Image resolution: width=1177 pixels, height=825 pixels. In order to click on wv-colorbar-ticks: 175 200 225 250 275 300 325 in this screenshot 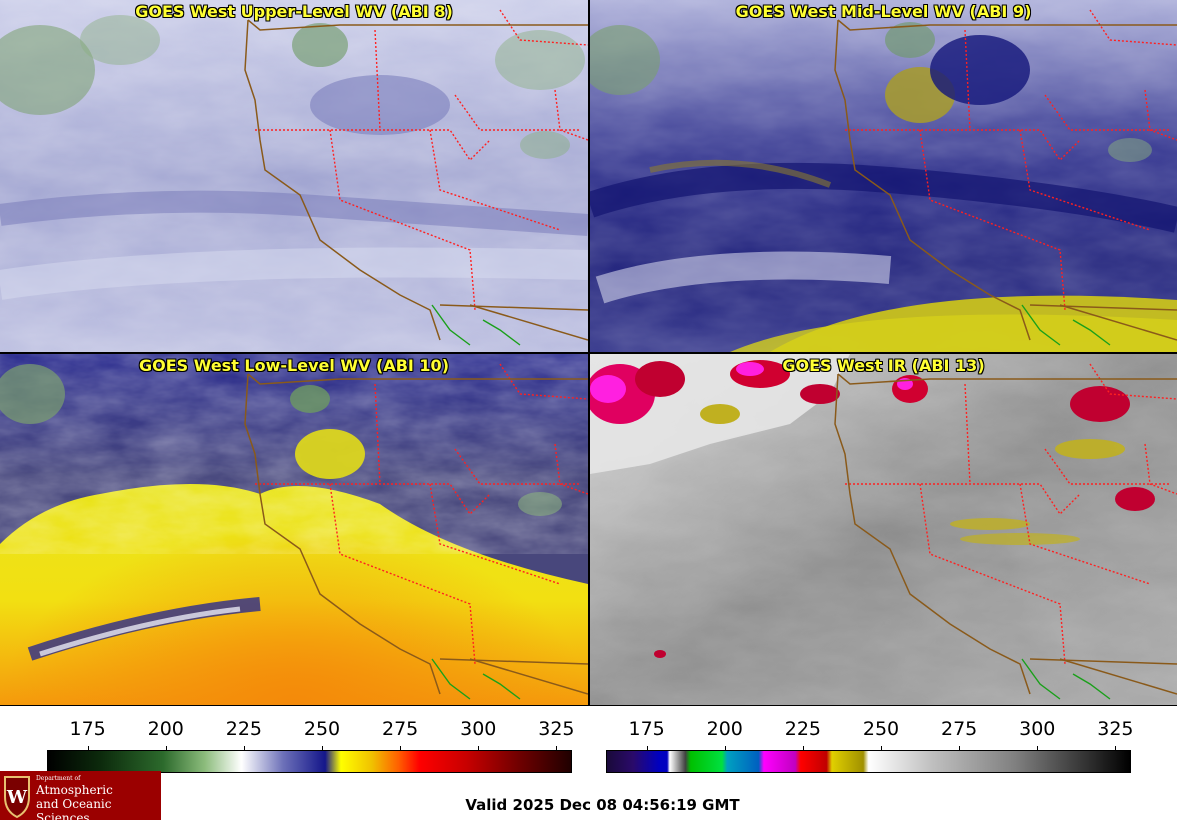, I will do `click(311, 728)`.